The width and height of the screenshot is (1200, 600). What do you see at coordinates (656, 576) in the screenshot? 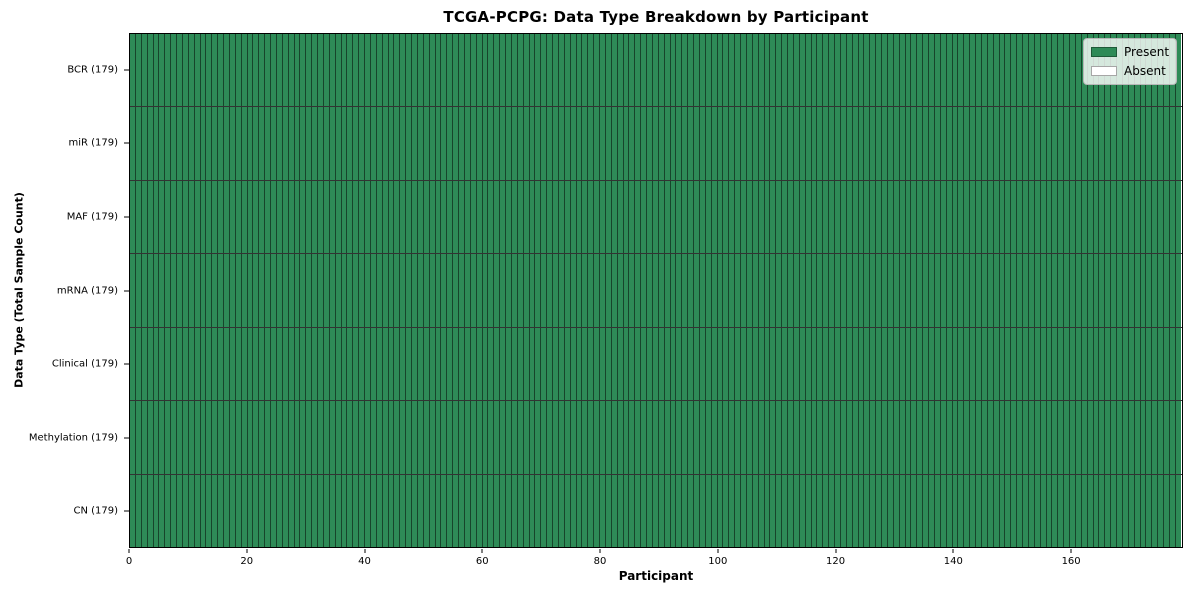
I see `x-axis-label: Participant` at bounding box center [656, 576].